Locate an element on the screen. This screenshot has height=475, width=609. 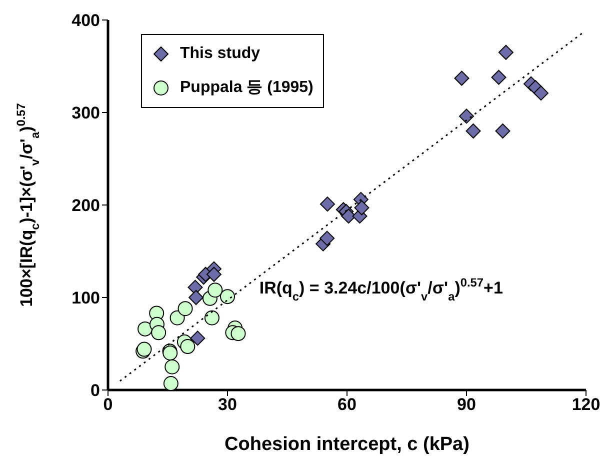
x-tick-label: 90 is located at coordinates (466, 404).